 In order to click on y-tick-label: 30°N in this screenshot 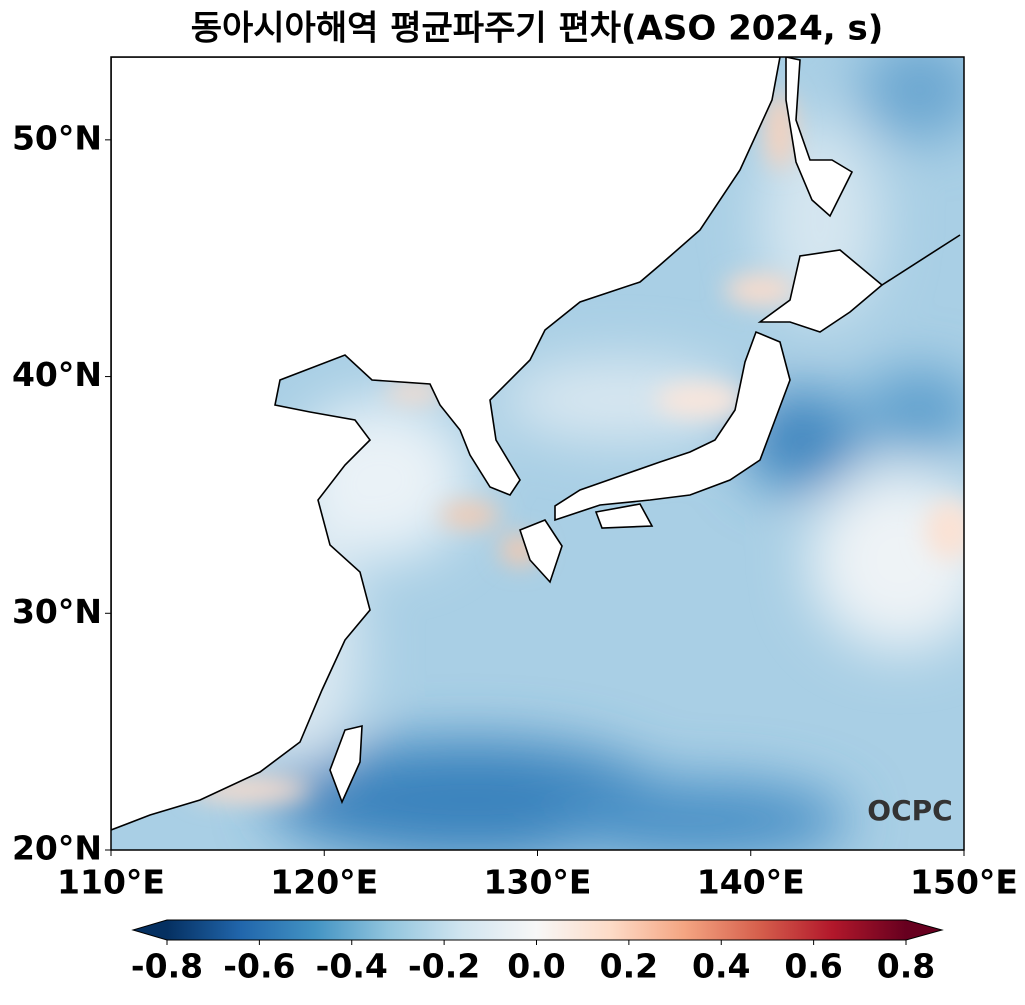, I will do `click(57, 611)`.